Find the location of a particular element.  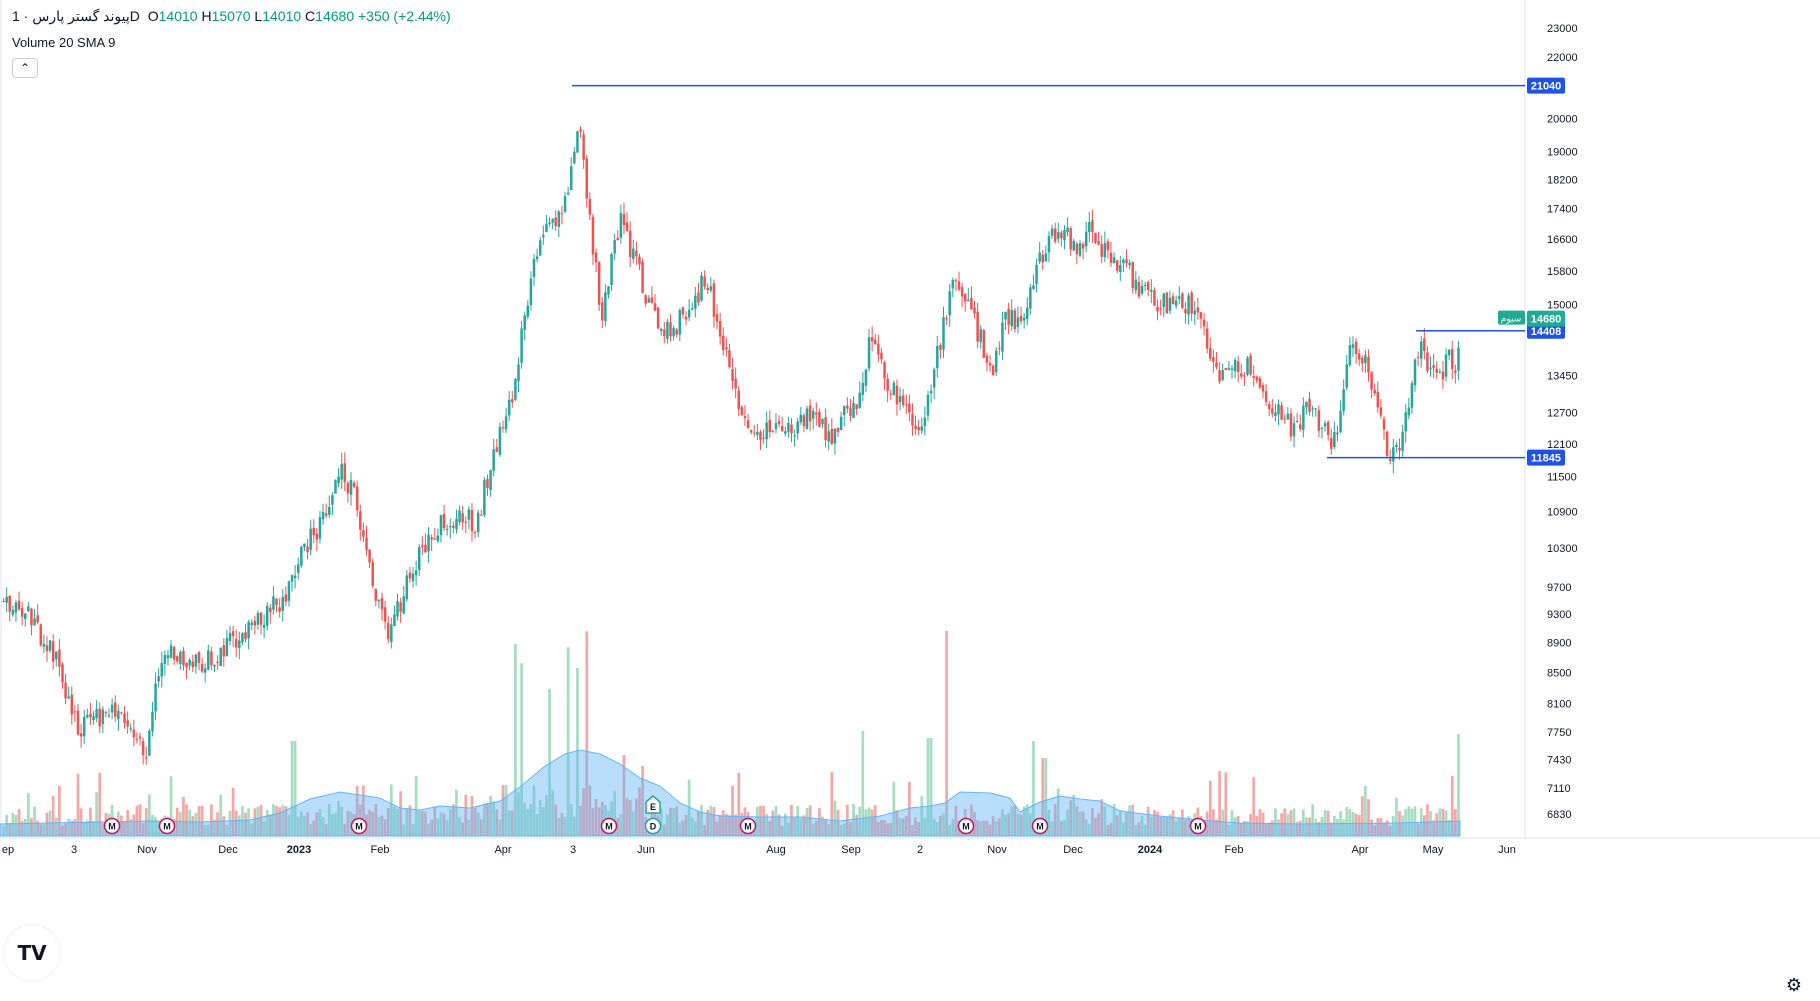

time-tick-label: Nov is located at coordinates (997, 850).